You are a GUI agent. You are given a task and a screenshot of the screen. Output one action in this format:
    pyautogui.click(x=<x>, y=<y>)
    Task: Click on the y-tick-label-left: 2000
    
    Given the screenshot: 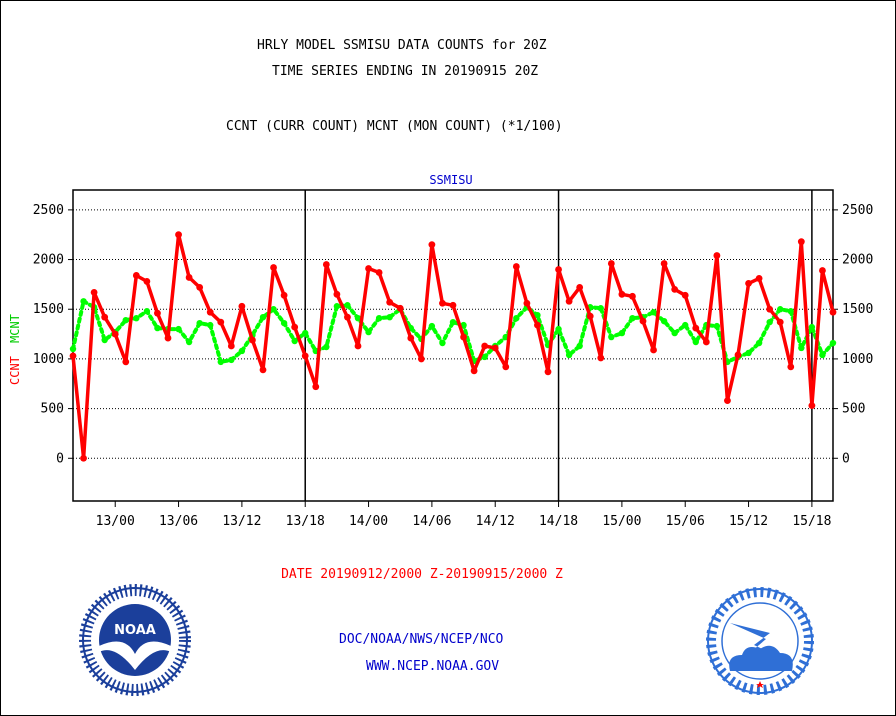 What is the action you would take?
    pyautogui.click(x=48, y=260)
    